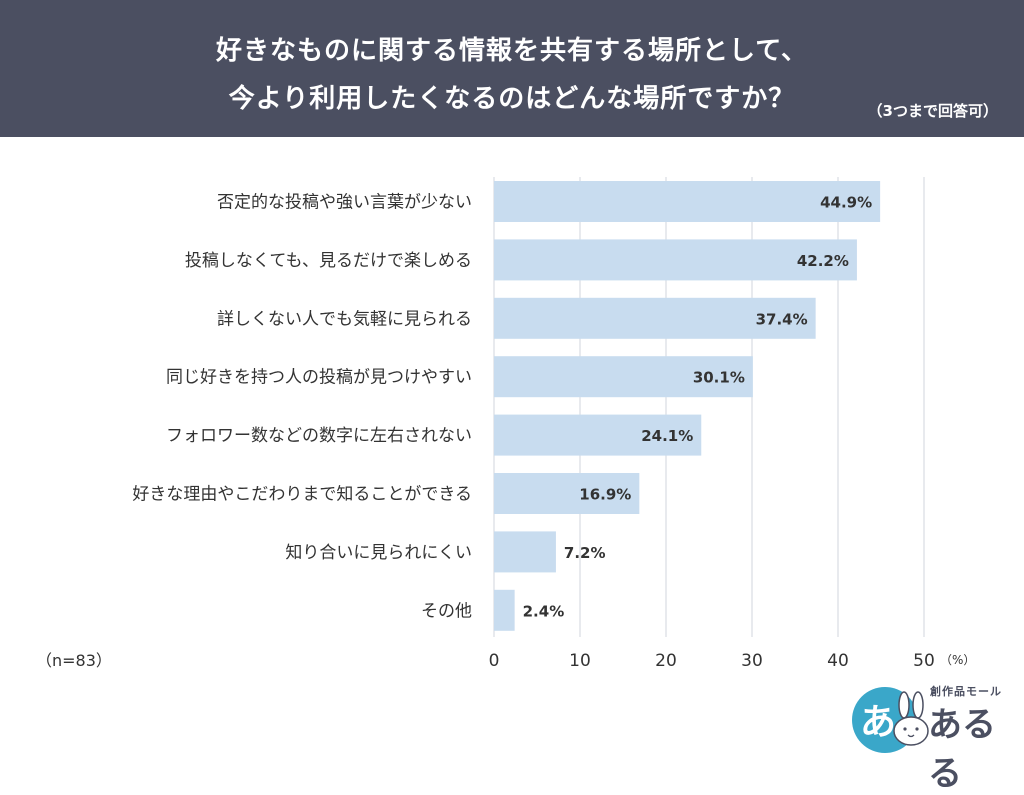 This screenshot has width=1024, height=795. What do you see at coordinates (580, 661) in the screenshot?
I see `tick-label: 10` at bounding box center [580, 661].